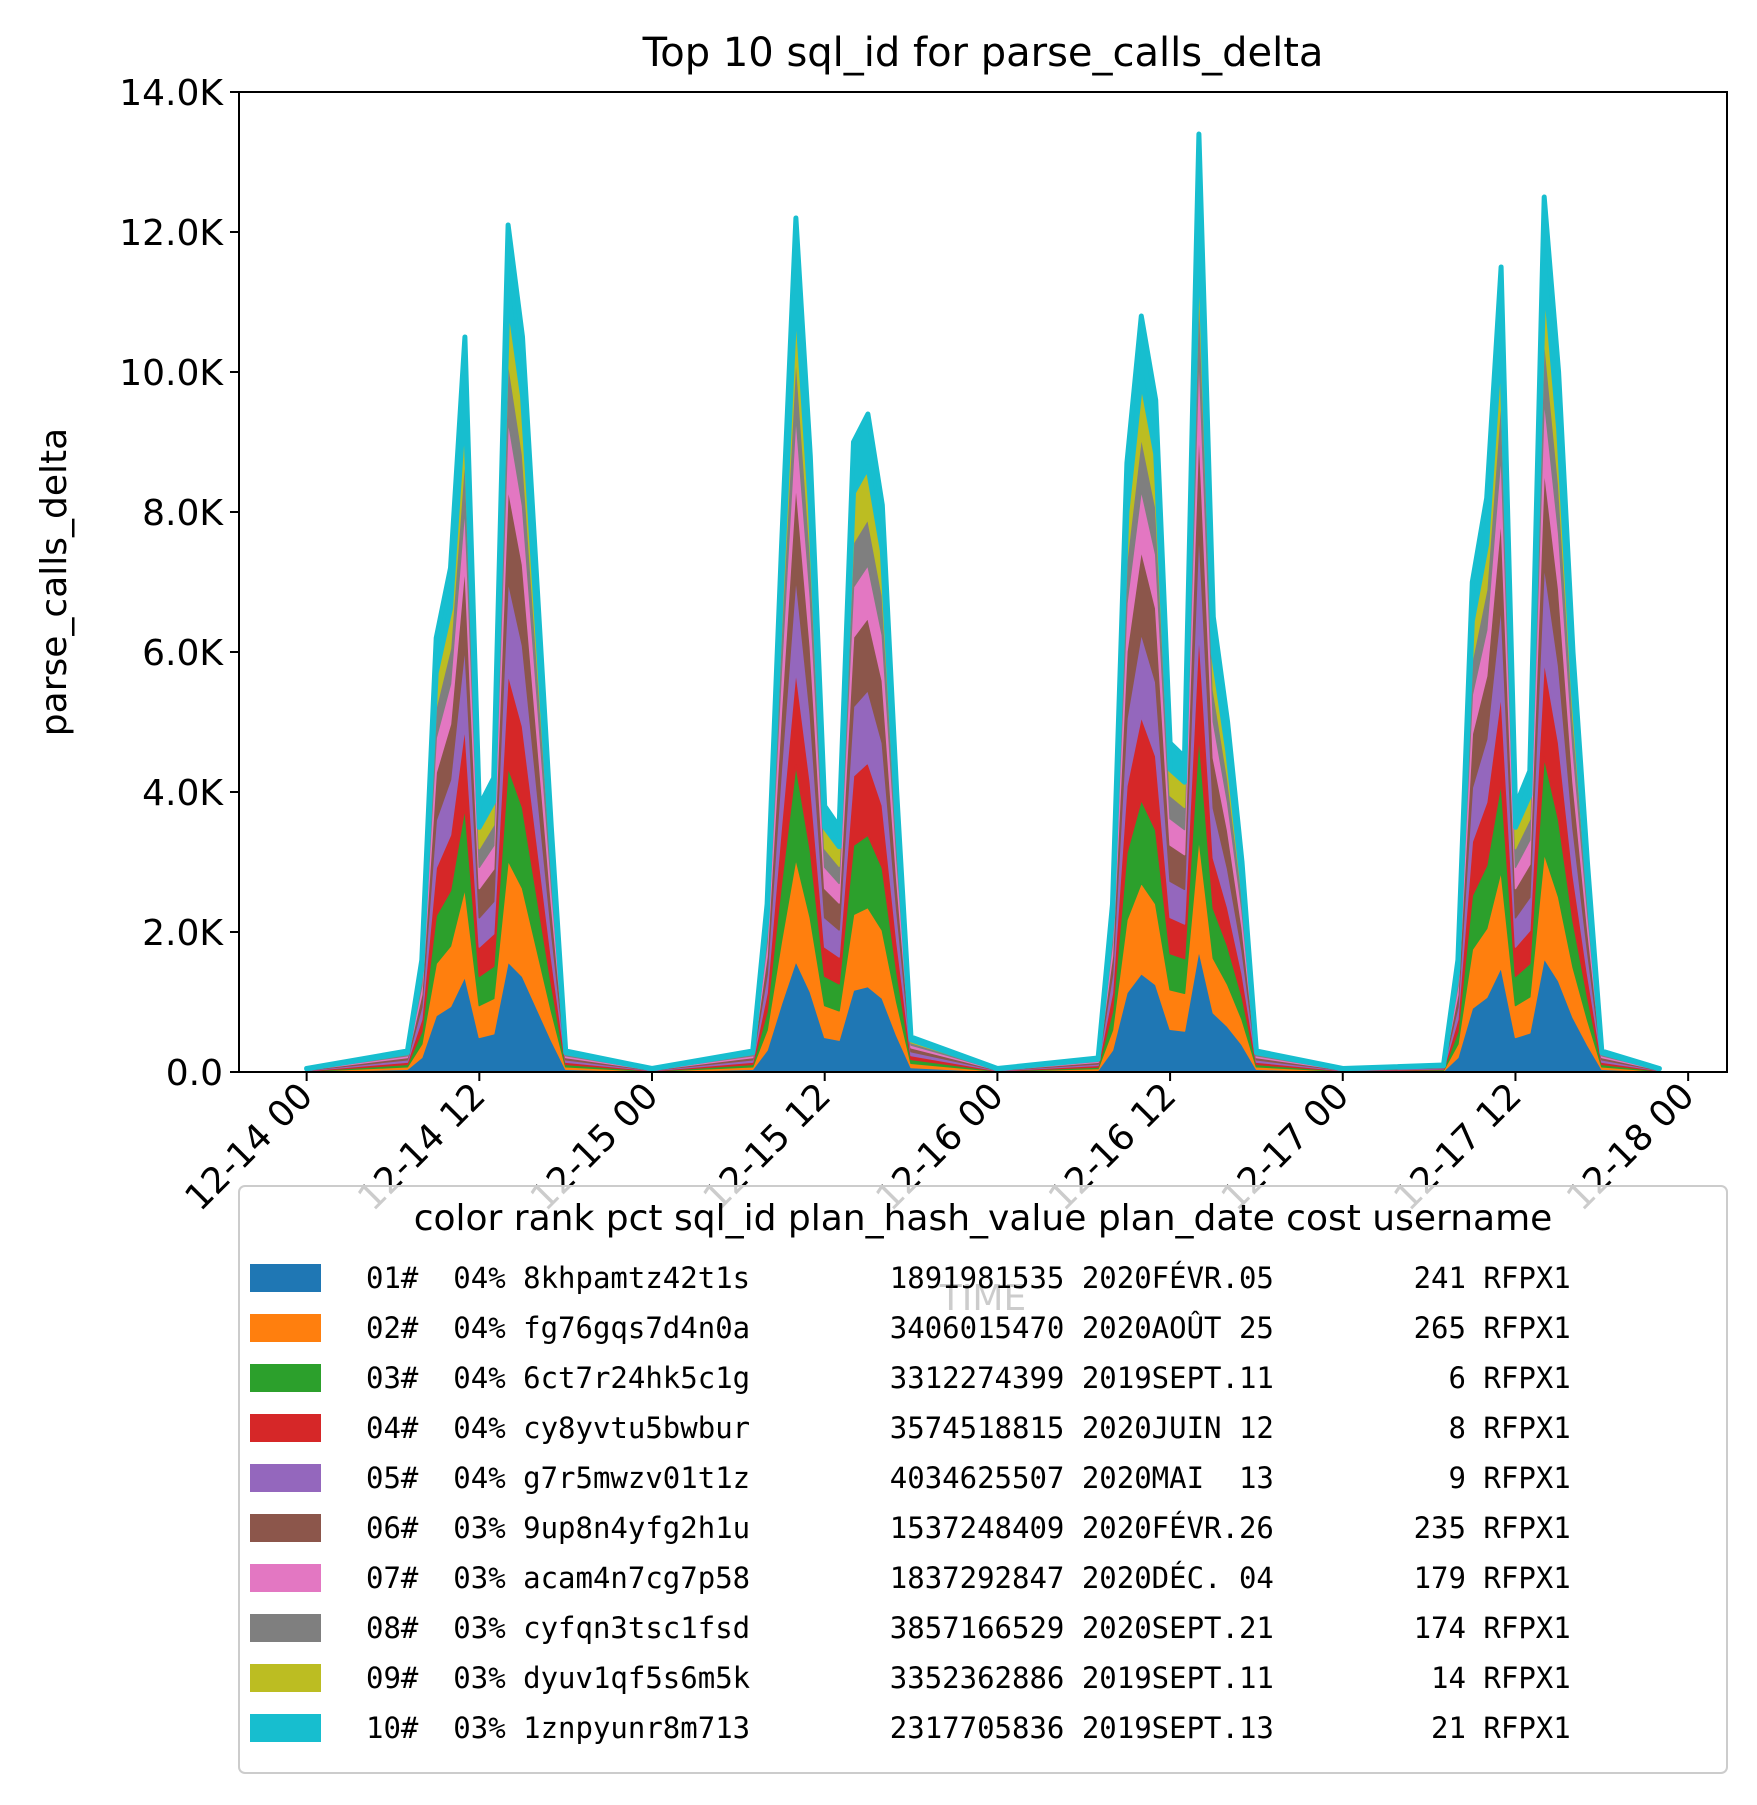  What do you see at coordinates (171, 93) in the screenshot?
I see `y-tick-label: 14.0K` at bounding box center [171, 93].